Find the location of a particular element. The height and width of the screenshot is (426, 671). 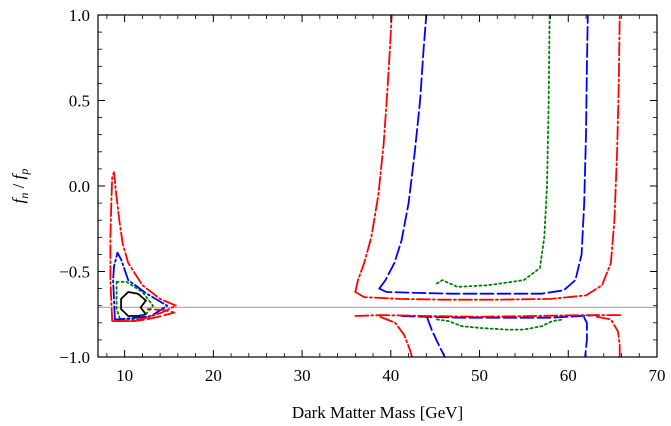

x-tick-label: 40 is located at coordinates (390, 375).